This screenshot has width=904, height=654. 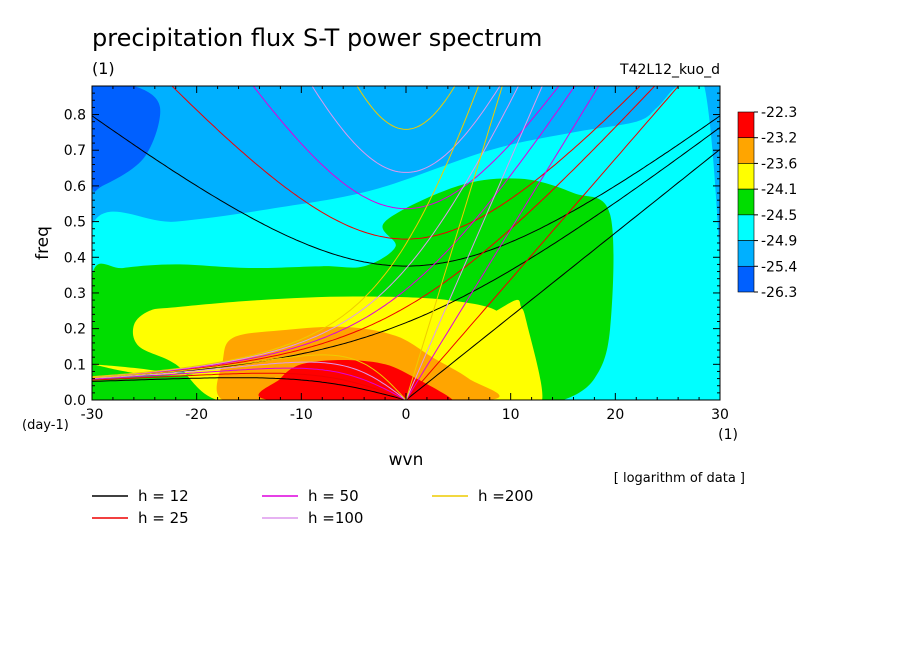 I want to click on x-tick-label: -30, so click(x=92, y=415).